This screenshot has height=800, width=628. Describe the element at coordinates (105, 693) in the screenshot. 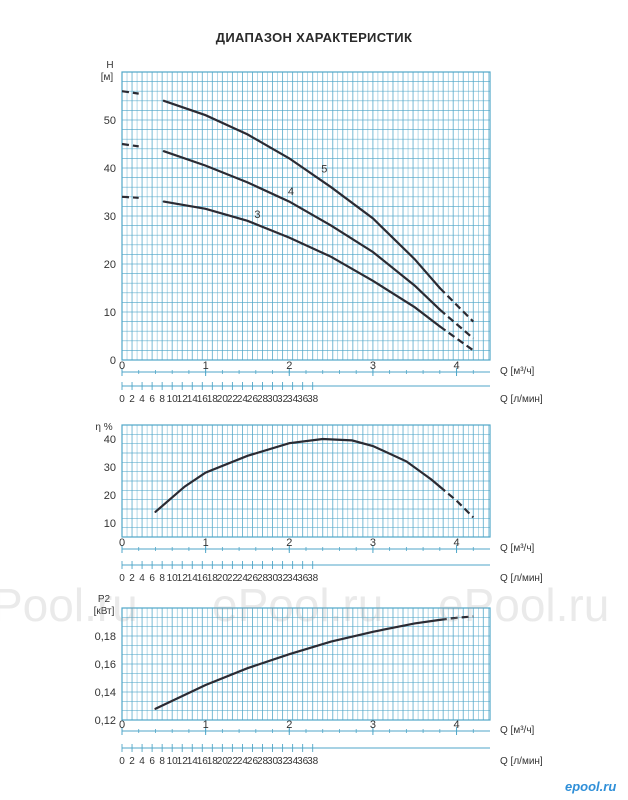

I see `y-tick-label: 0,14` at that location.